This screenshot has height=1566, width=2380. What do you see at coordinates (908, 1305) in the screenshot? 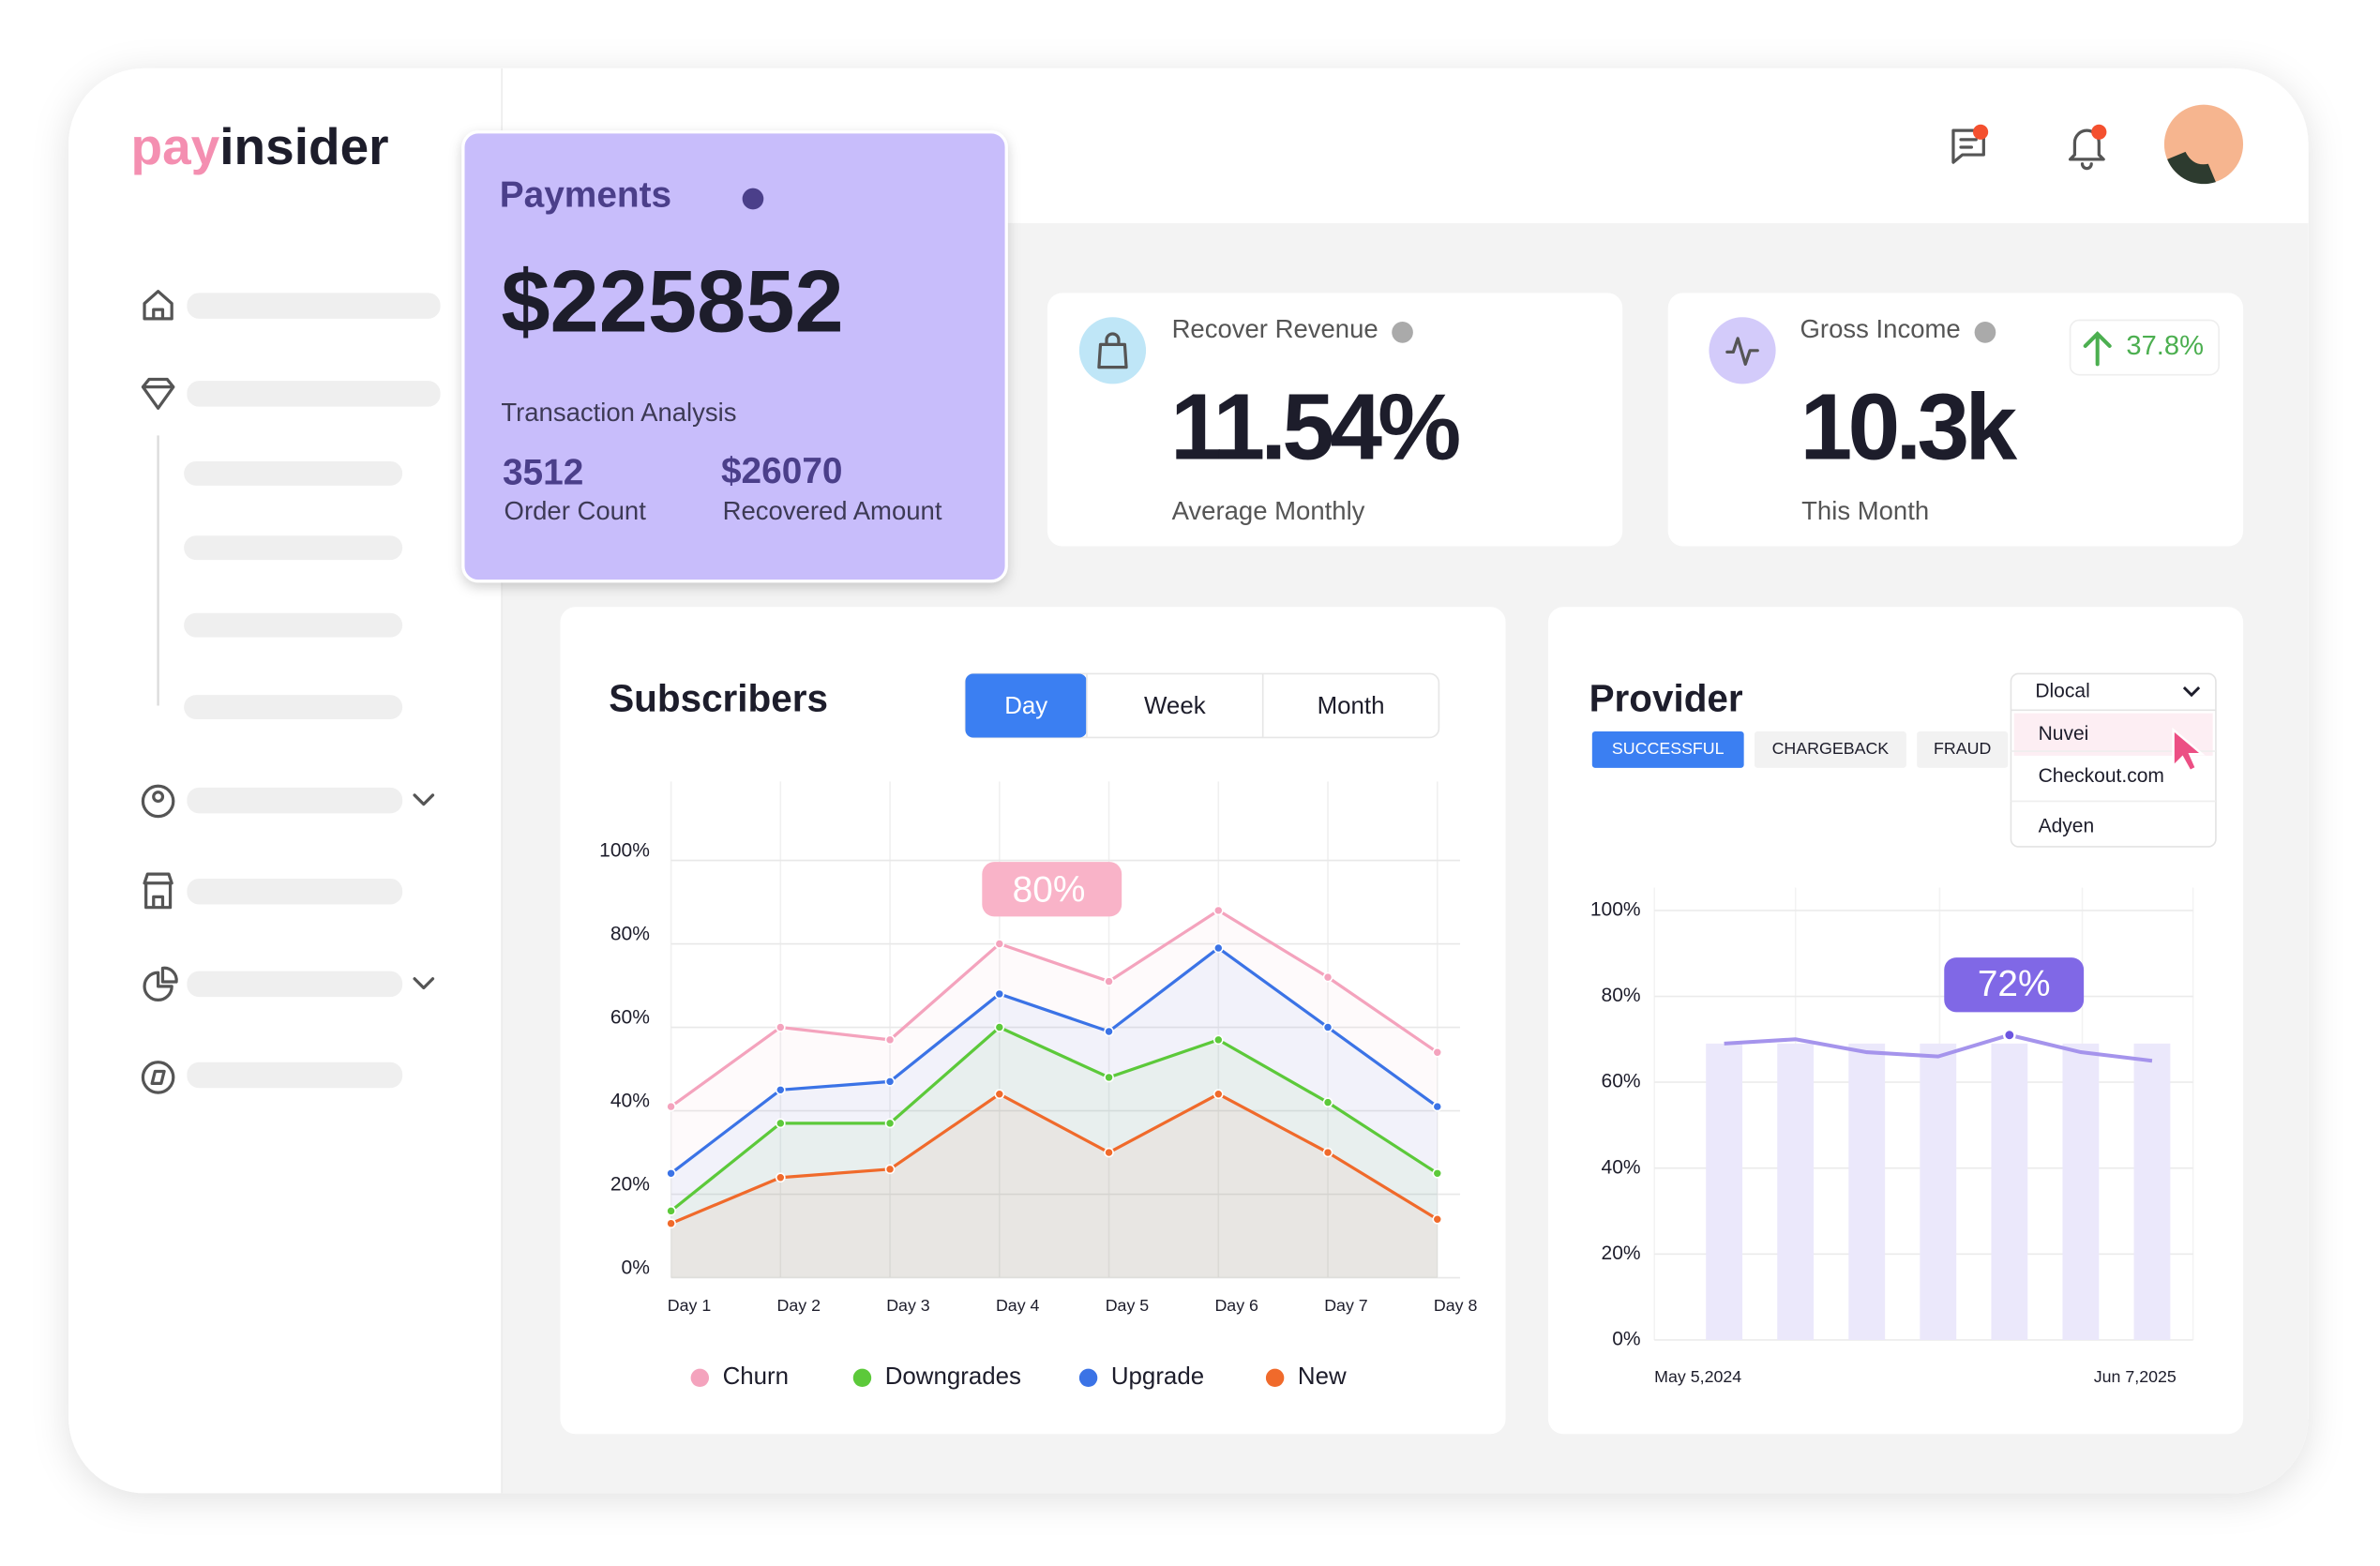
I see `x-tick-label: Day 3` at bounding box center [908, 1305].